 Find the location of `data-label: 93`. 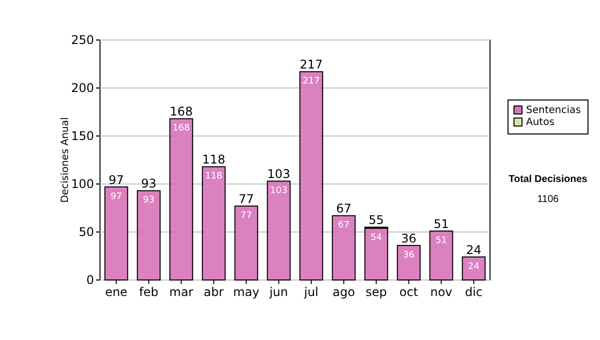

data-label: 93 is located at coordinates (148, 201).